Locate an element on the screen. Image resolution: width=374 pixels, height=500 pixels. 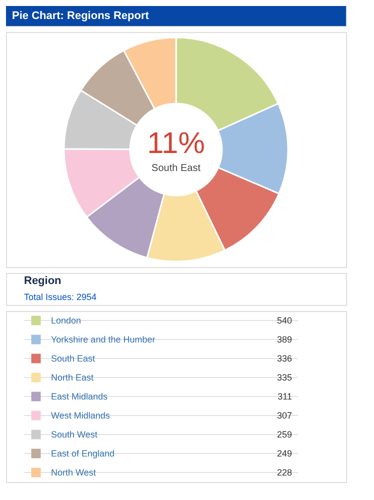
legend-title: Region is located at coordinates (43, 281).